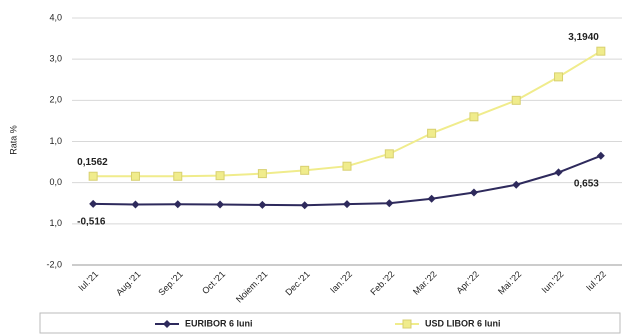  What do you see at coordinates (382, 283) in the screenshot?
I see `x-tick-label: Feb.'22` at bounding box center [382, 283].